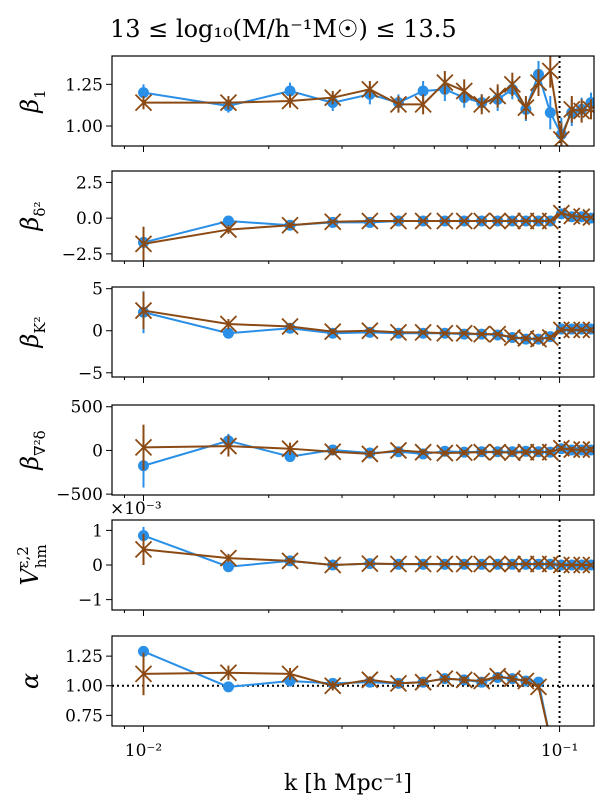 The width and height of the screenshot is (600, 800). I want to click on panel-beta_delta2: −2.5 0.0 2.5 βδ², so click(305, 218).